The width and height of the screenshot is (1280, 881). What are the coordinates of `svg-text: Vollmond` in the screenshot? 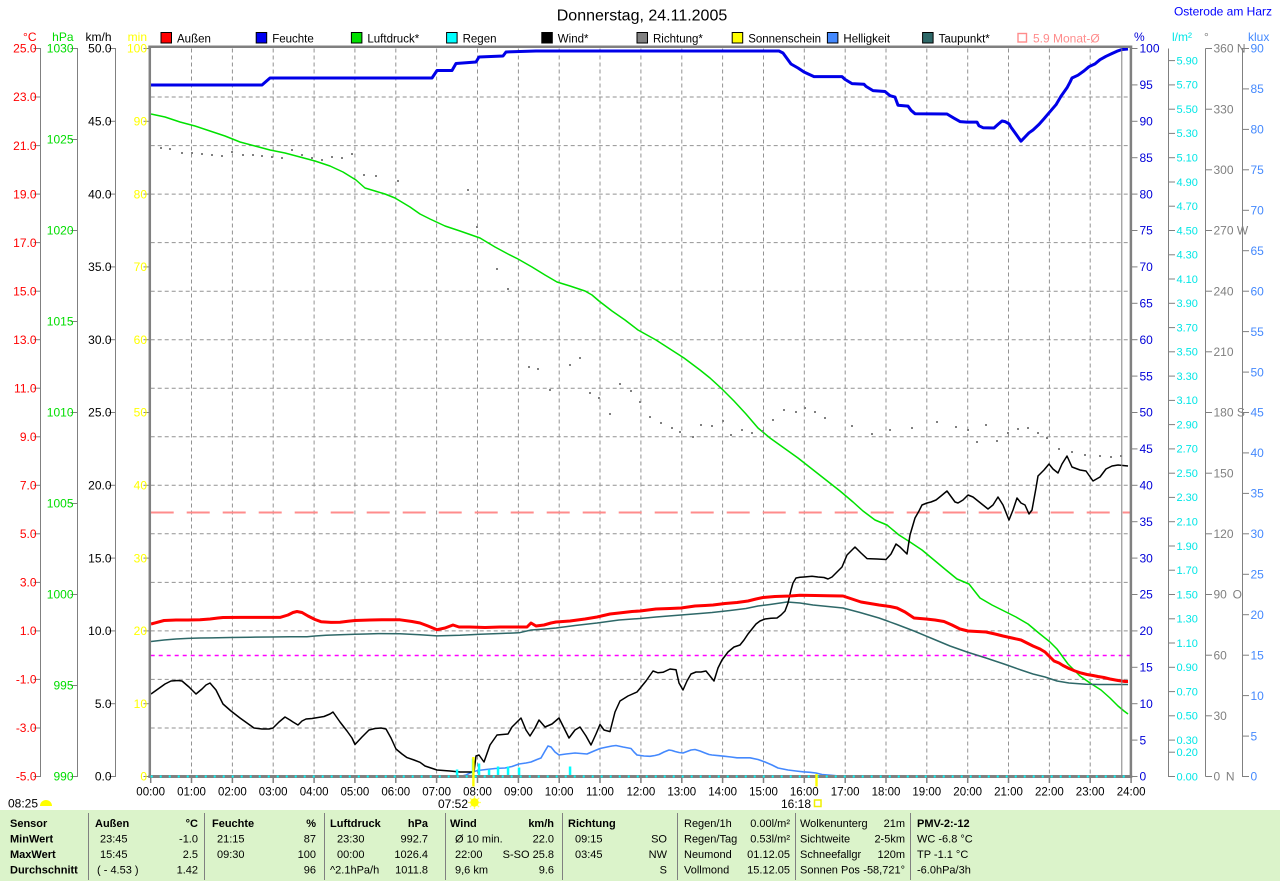 It's located at (706, 871).